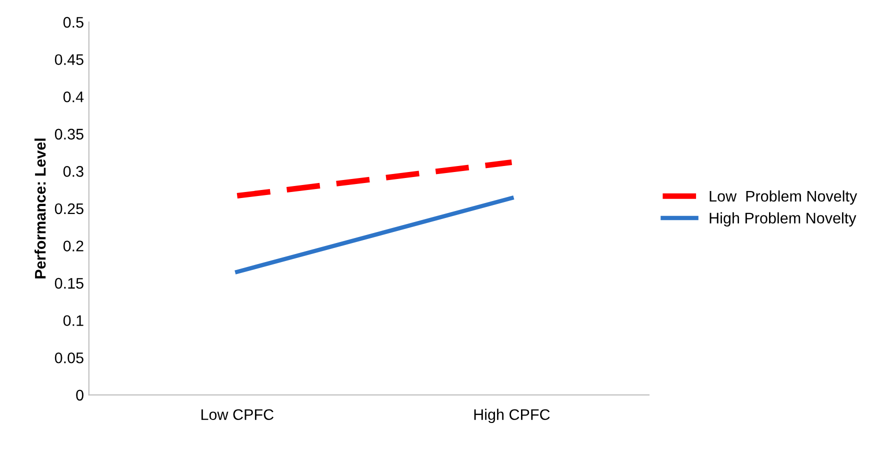 The width and height of the screenshot is (889, 469). What do you see at coordinates (73, 171) in the screenshot?
I see `y-tick-label: 0.3` at bounding box center [73, 171].